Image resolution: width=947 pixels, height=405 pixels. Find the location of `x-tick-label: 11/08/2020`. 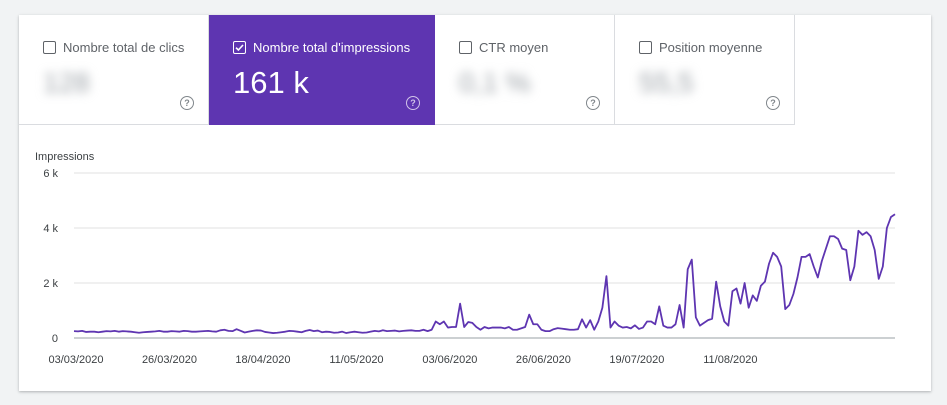

x-tick-label: 11/08/2020 is located at coordinates (730, 360).